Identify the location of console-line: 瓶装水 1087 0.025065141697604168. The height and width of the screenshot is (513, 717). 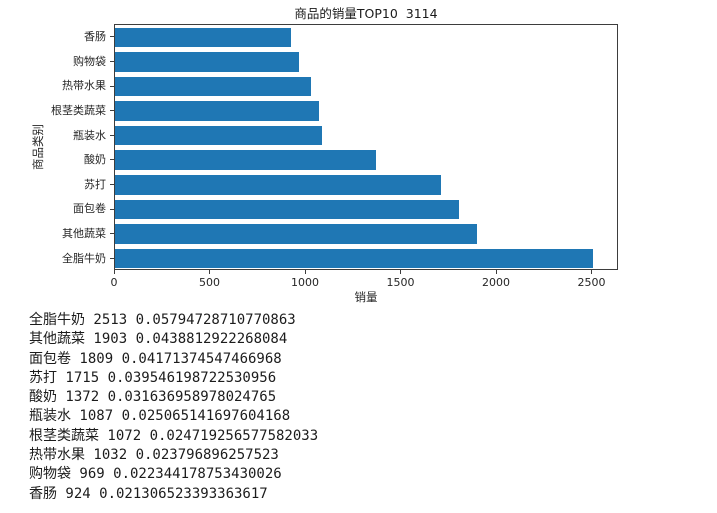
(160, 416).